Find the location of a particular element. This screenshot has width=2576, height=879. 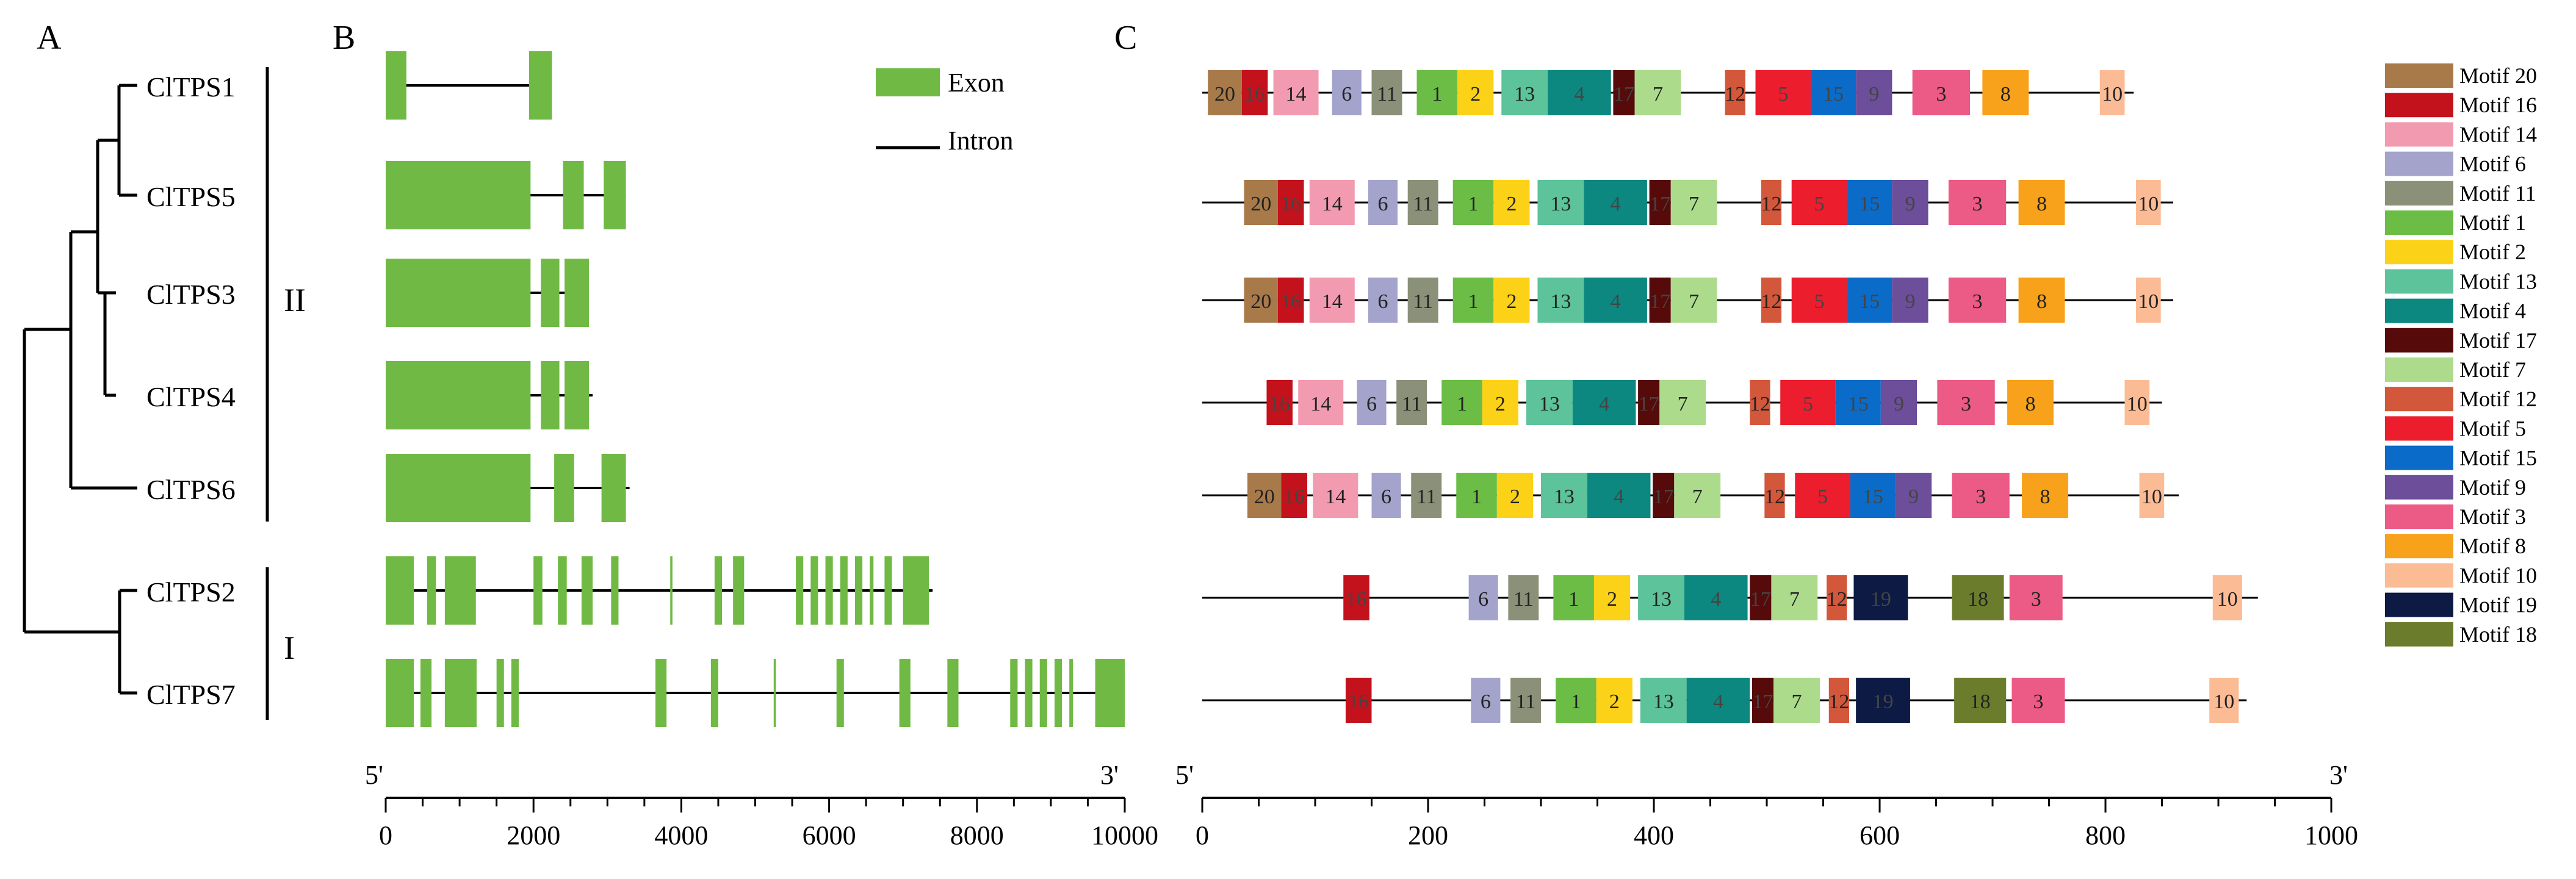

motif-legend-item: Motif 4 is located at coordinates (2455, 311).